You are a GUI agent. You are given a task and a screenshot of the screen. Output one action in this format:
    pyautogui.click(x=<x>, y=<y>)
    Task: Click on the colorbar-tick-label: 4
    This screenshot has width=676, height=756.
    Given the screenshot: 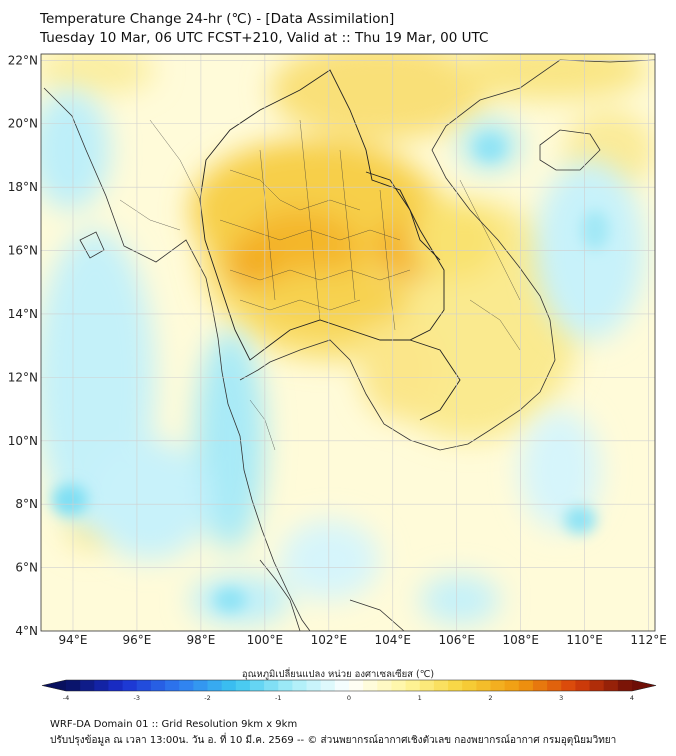 What is the action you would take?
    pyautogui.click(x=632, y=698)
    